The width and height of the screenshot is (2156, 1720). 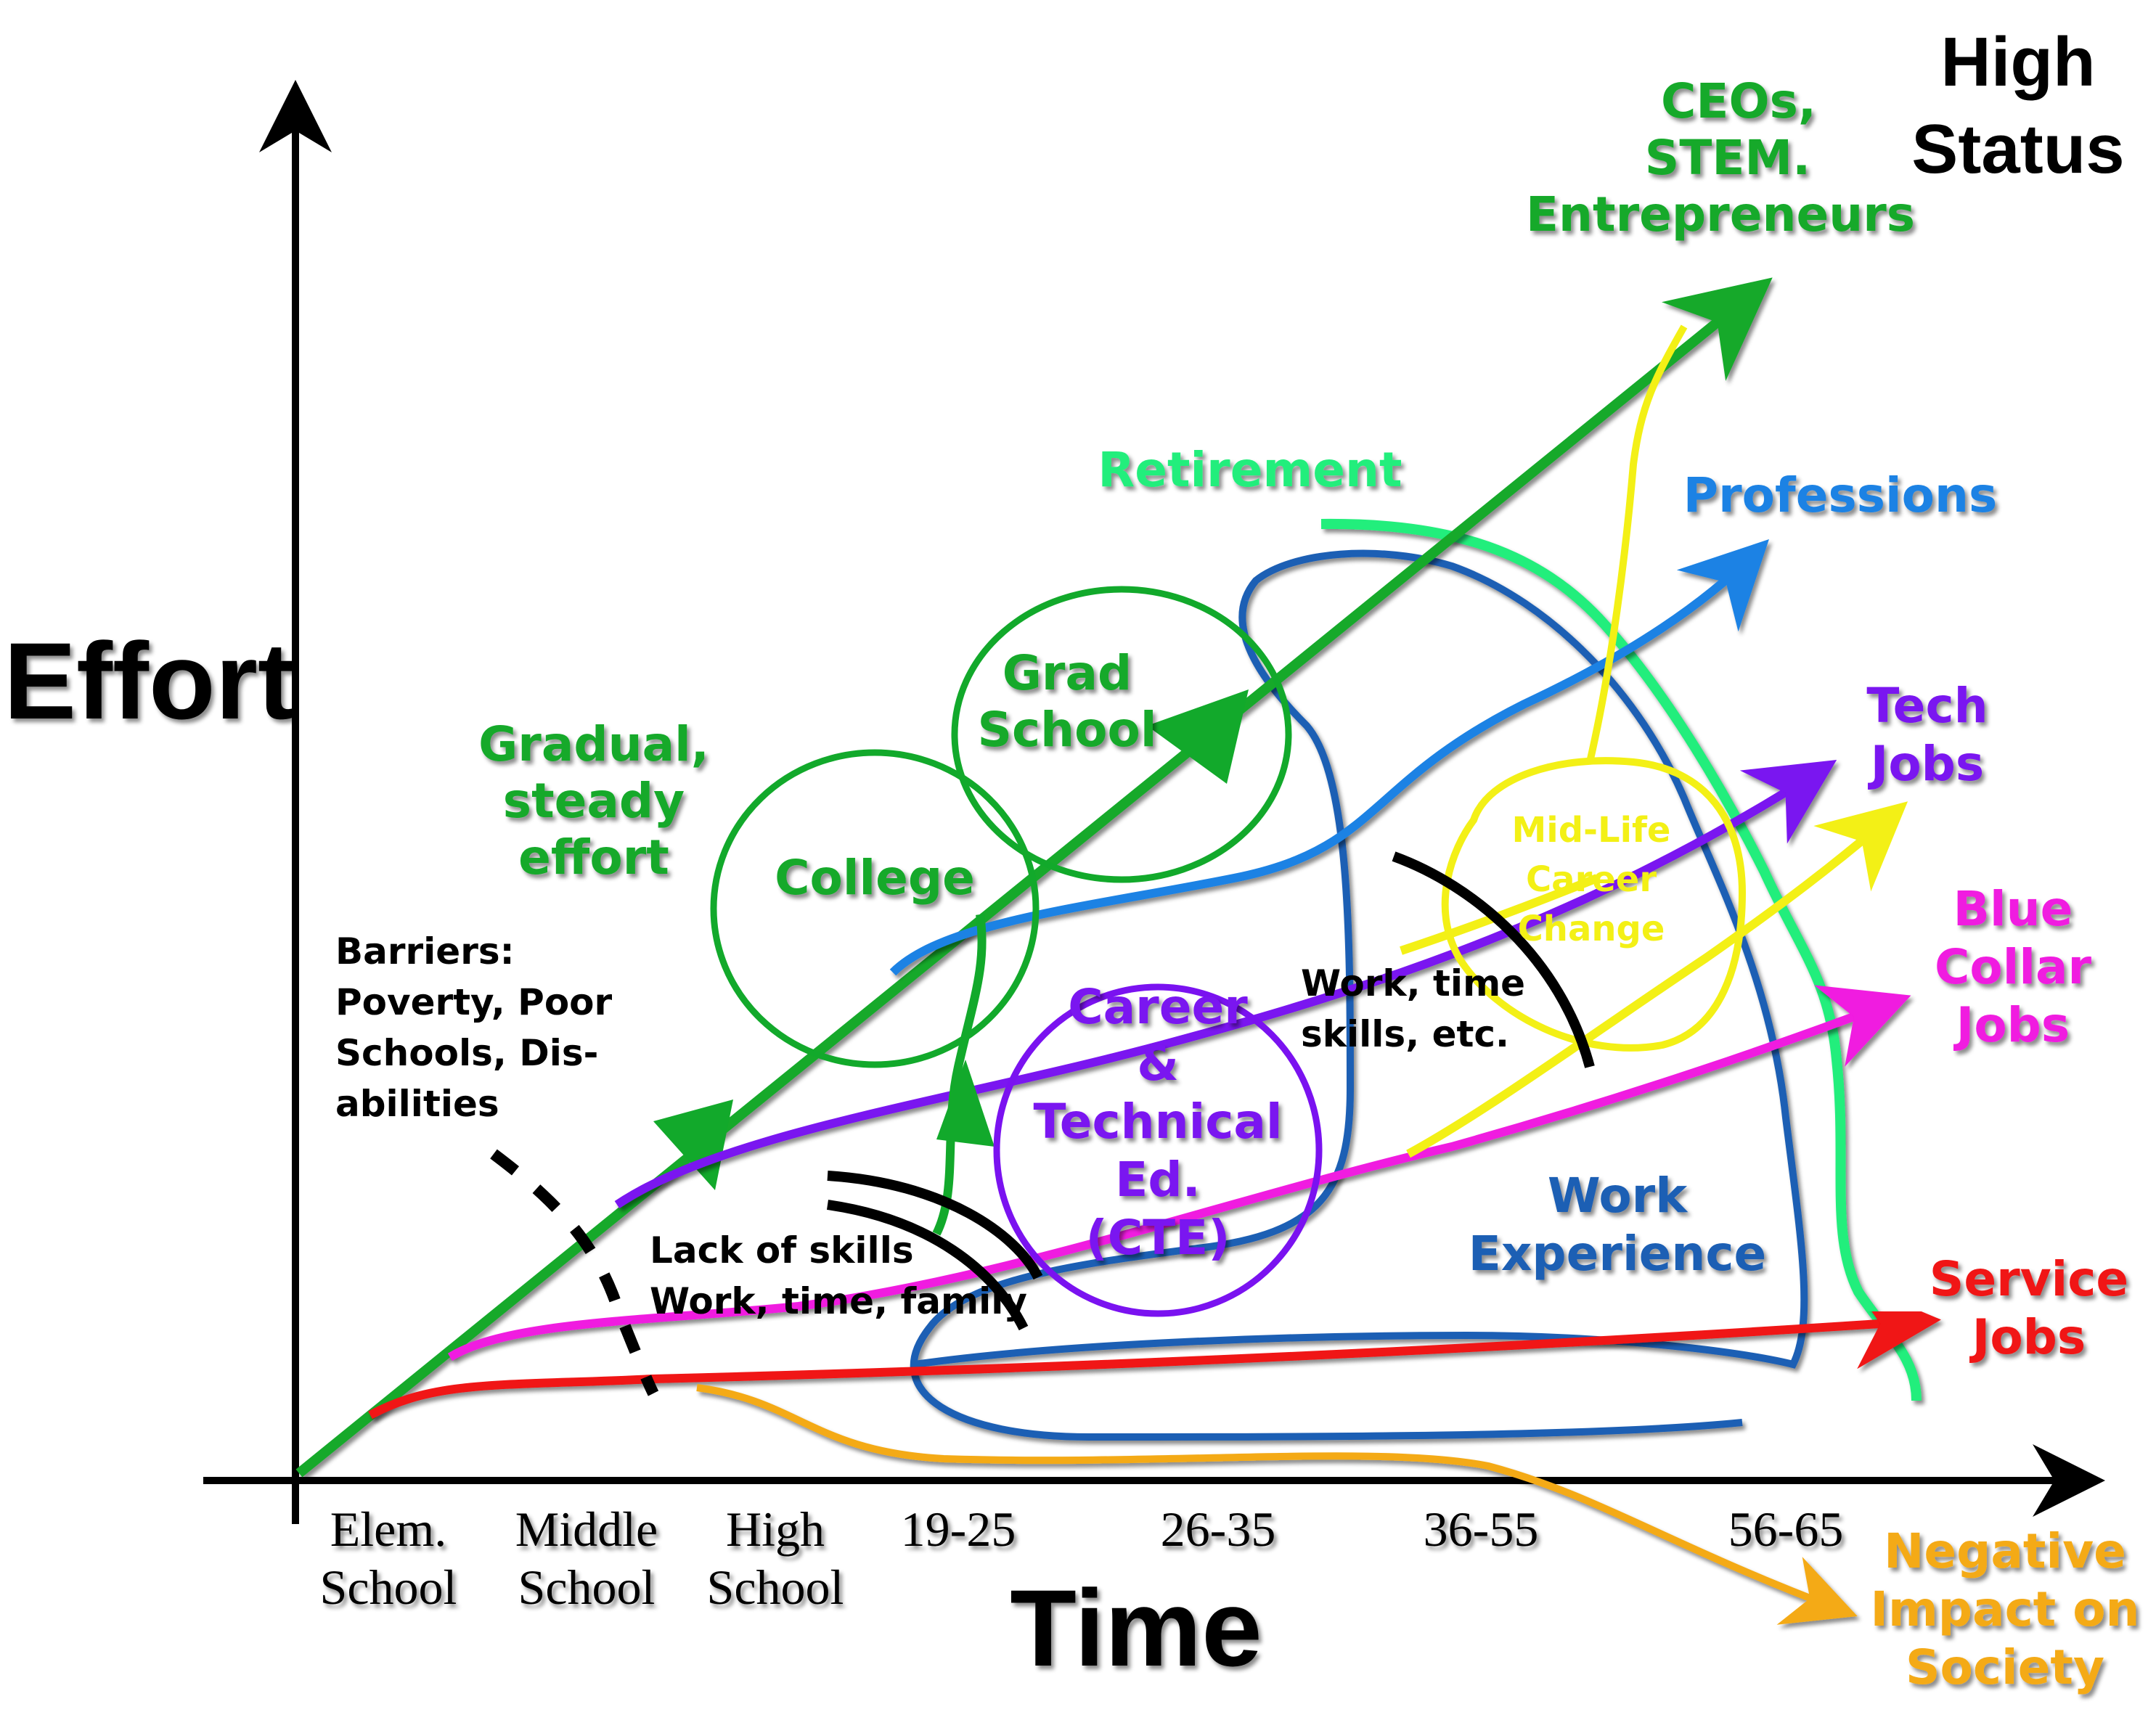 I want to click on midlife-to-blue-collar-arrow, so click(x=1657, y=980).